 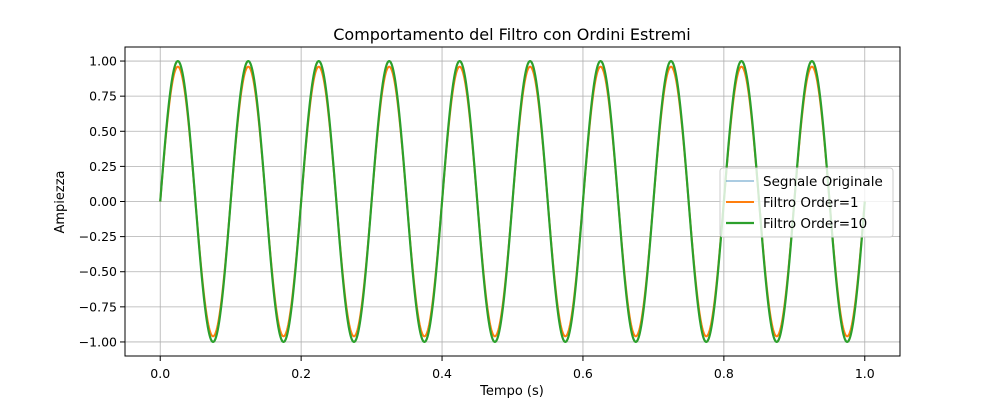 I want to click on x-tick-label: 1.0, so click(x=865, y=373).